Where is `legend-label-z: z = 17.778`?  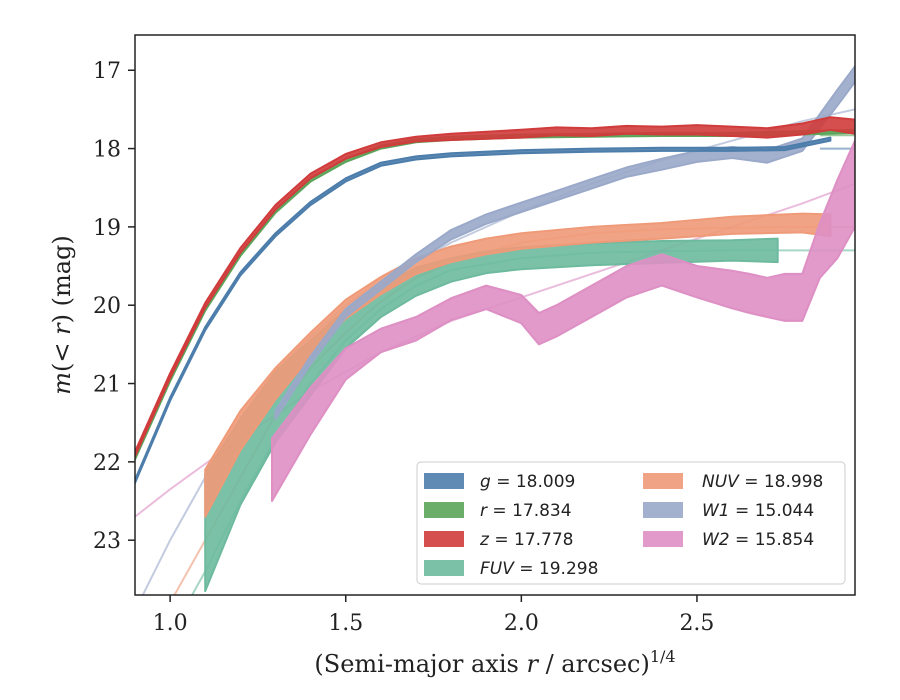 legend-label-z: z = 17.778 is located at coordinates (526, 540).